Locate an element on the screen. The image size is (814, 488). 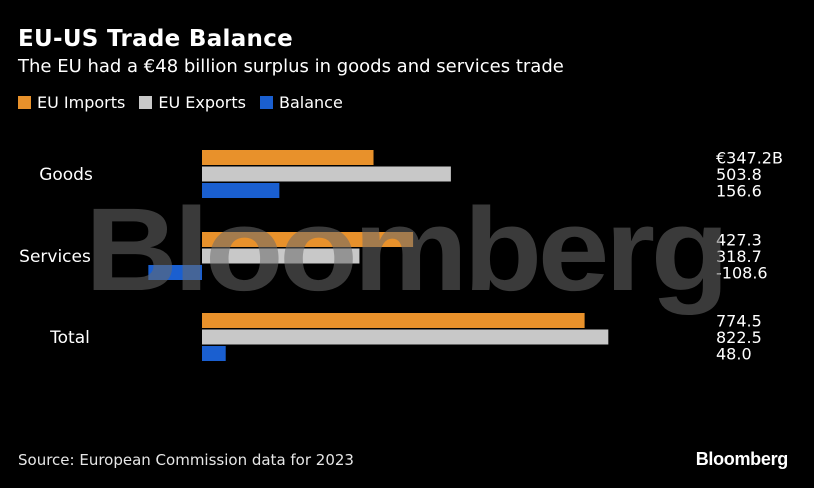
legend-item-eu-exports: EU Exports is located at coordinates (192, 102).